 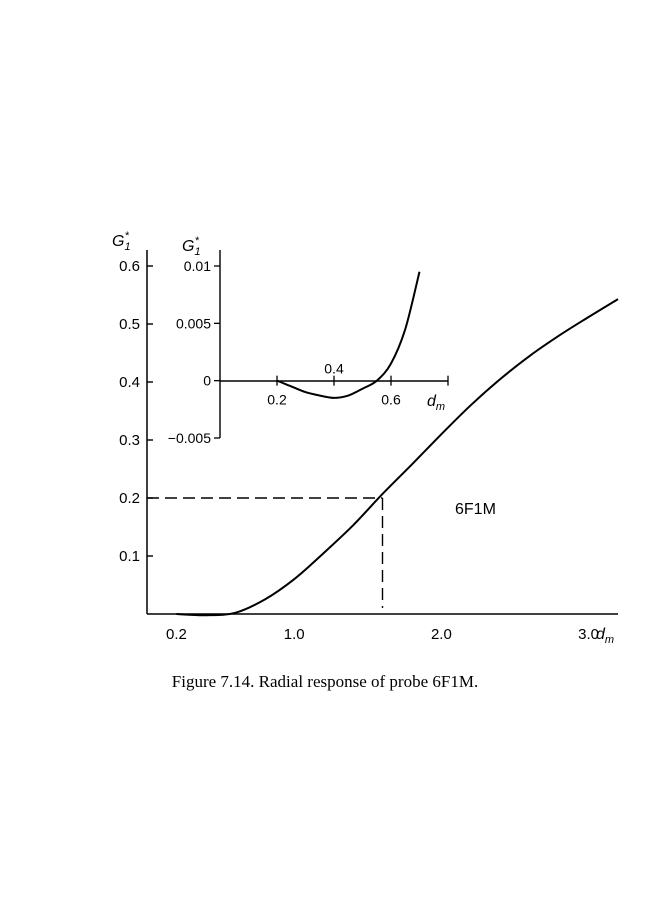 I want to click on main-y-tick-label: 0.3, so click(x=129, y=440).